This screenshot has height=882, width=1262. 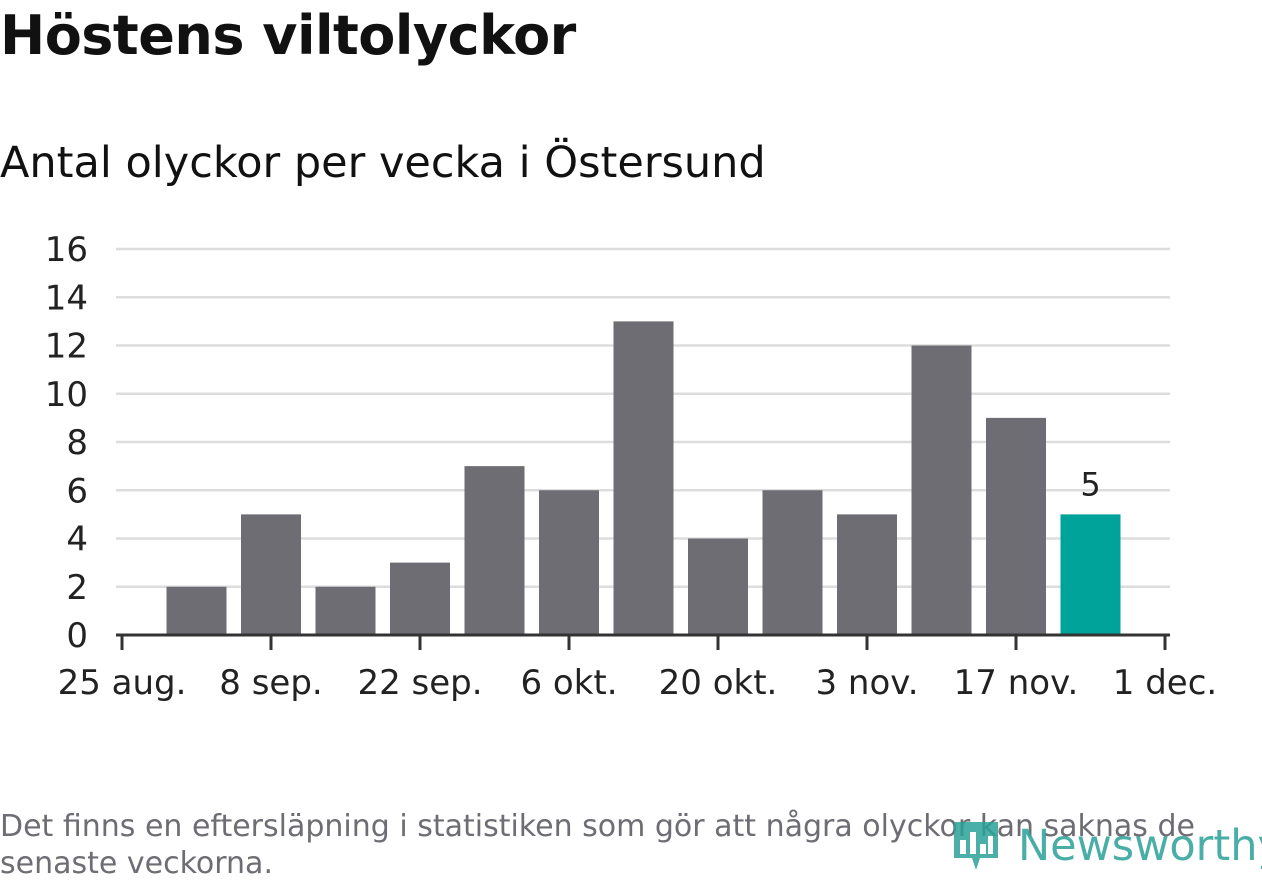 What do you see at coordinates (77, 636) in the screenshot?
I see `y-tick-label: 0` at bounding box center [77, 636].